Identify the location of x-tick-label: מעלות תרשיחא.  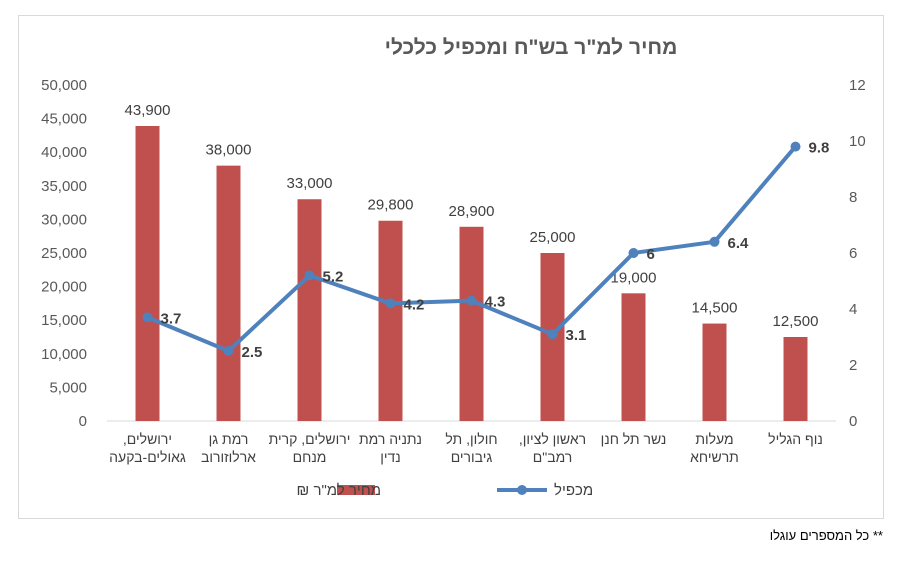
(714, 448).